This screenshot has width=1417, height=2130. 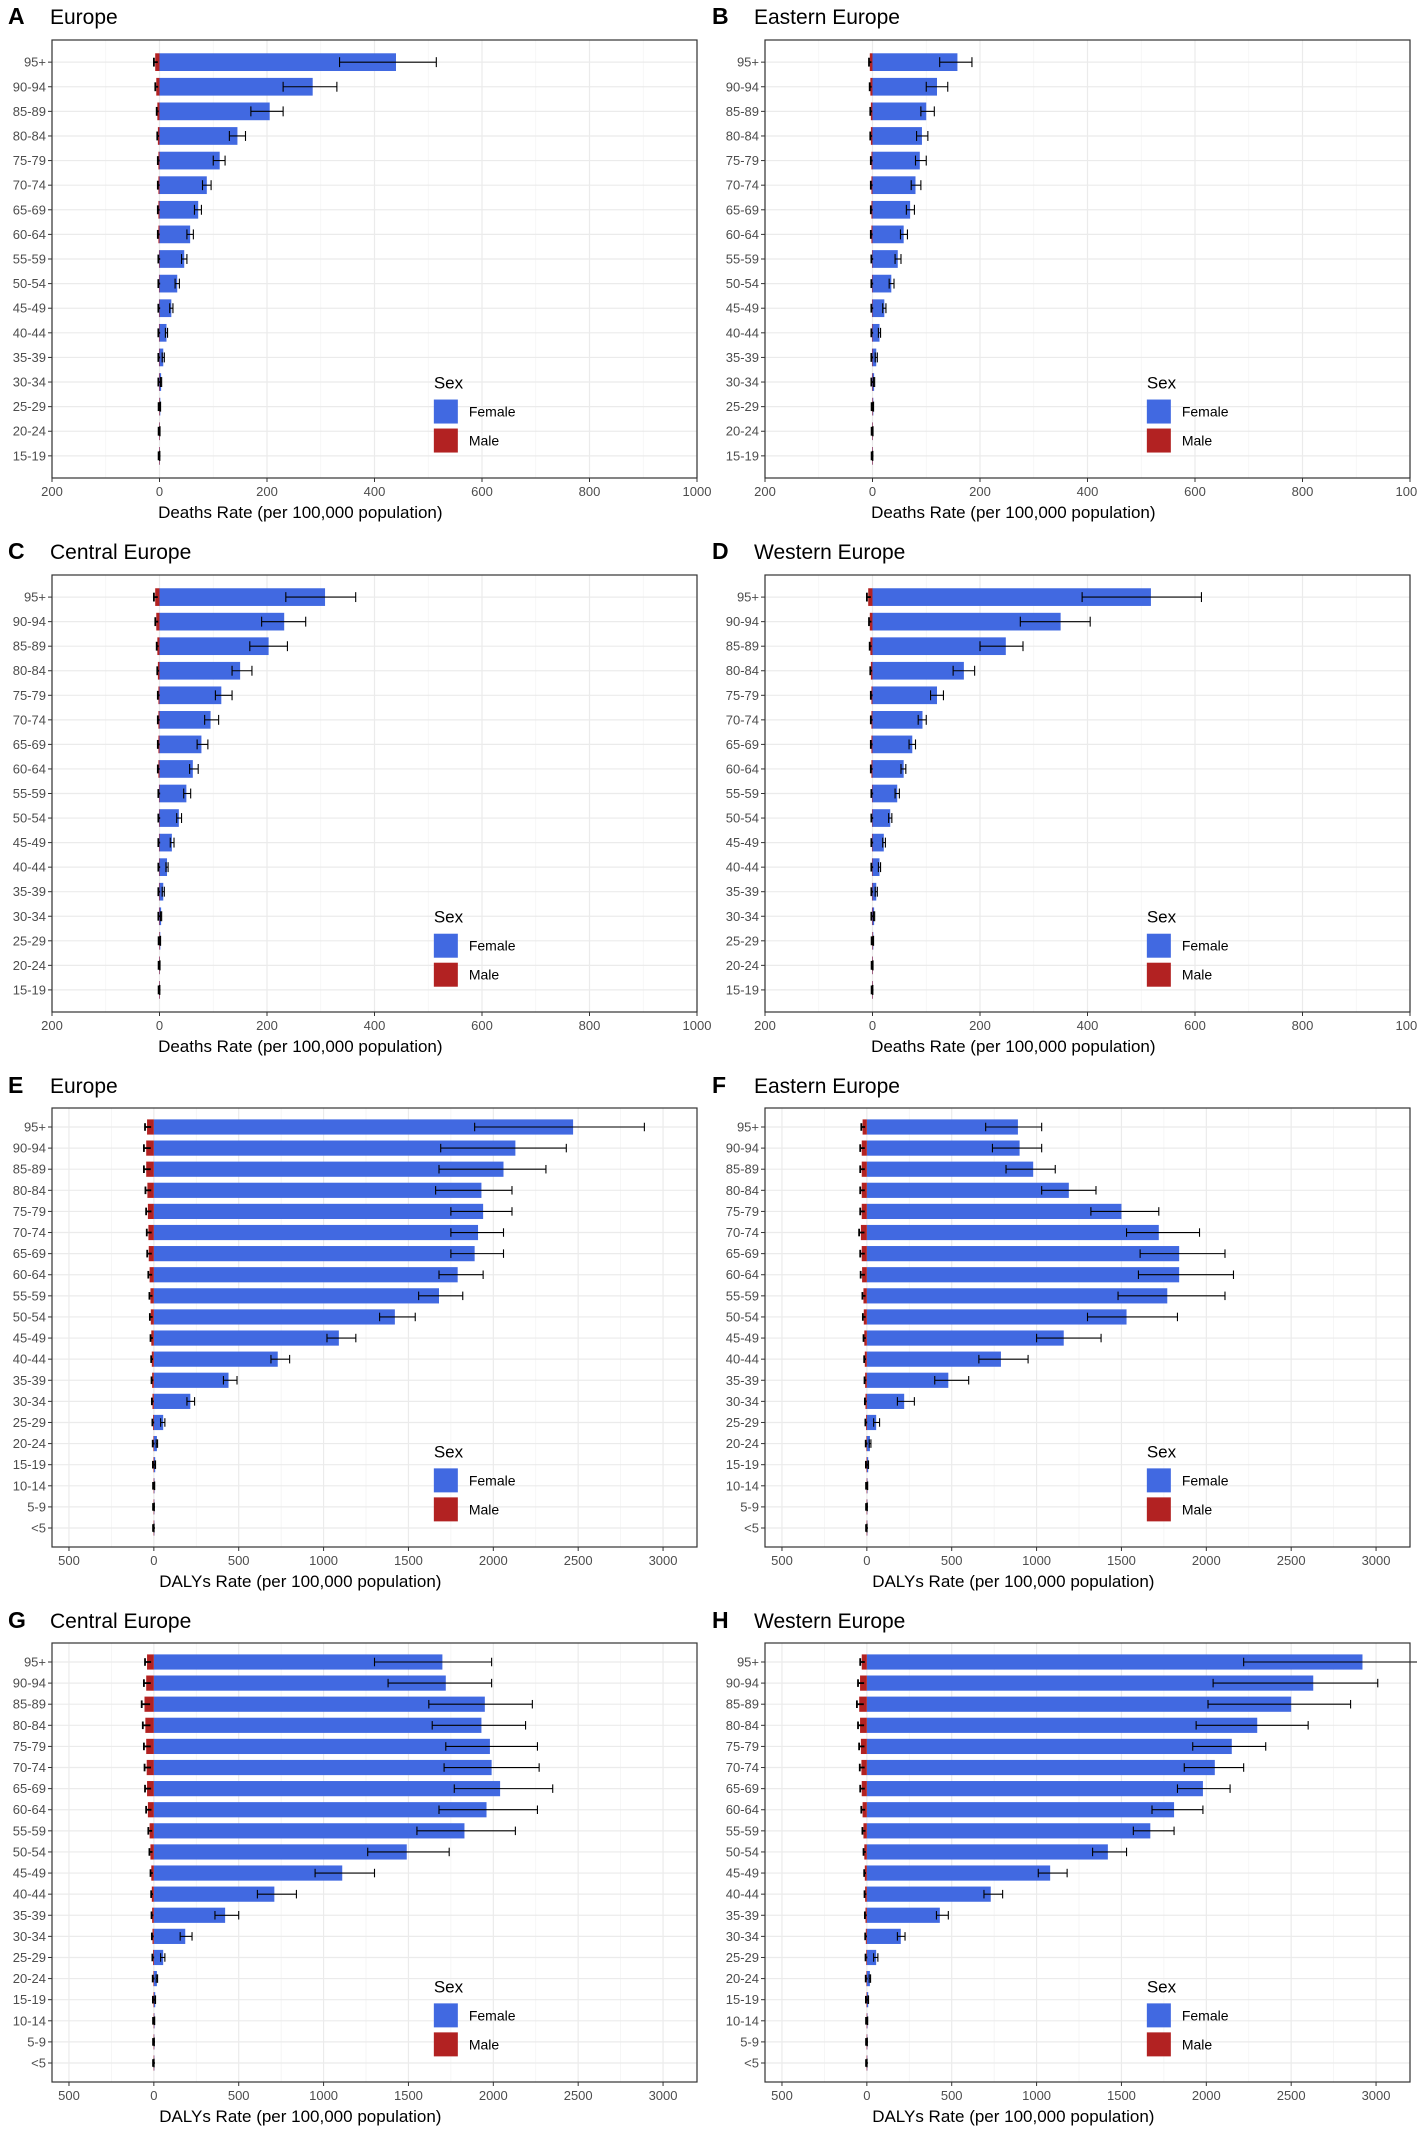 What do you see at coordinates (1197, 975) in the screenshot?
I see `legend-label-male: Male` at bounding box center [1197, 975].